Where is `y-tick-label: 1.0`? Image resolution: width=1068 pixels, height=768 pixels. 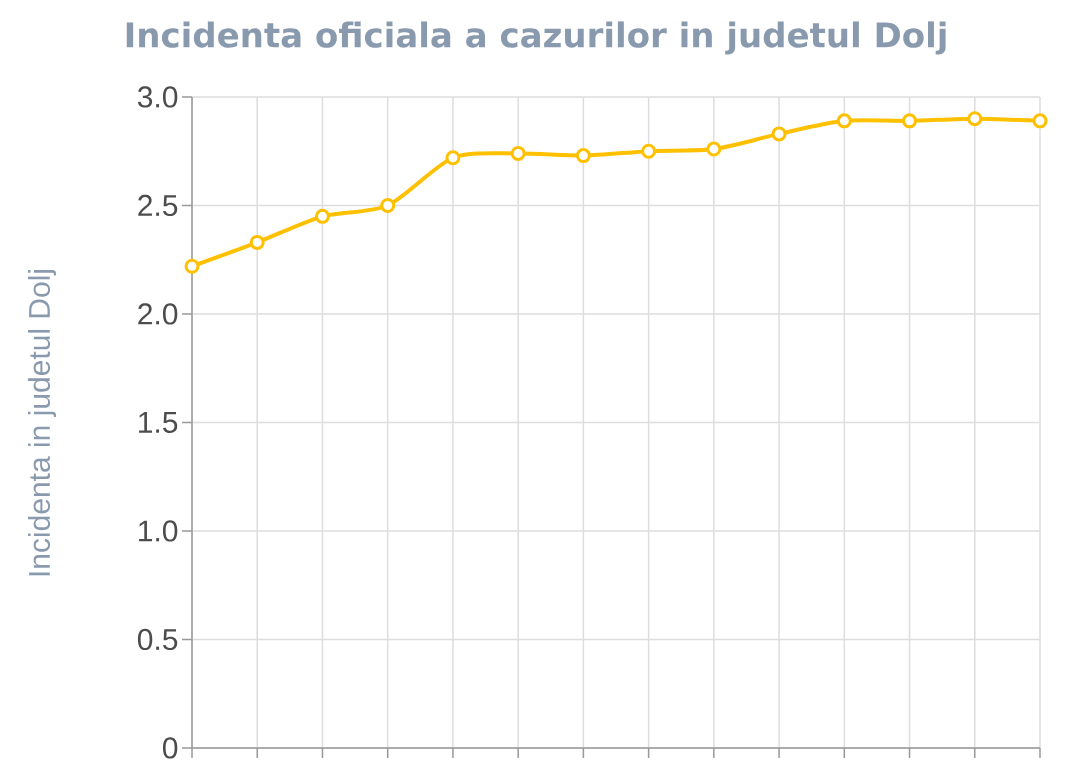 y-tick-label: 1.0 is located at coordinates (158, 531).